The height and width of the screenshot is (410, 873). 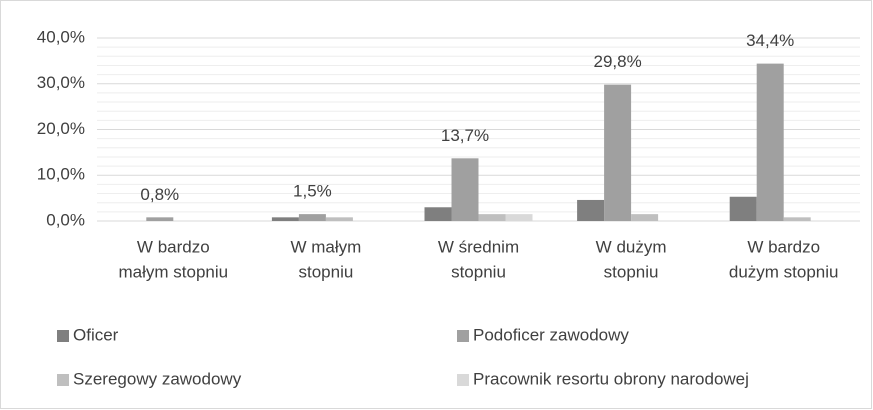 I want to click on x-tick-label: dużym stopniu, so click(x=784, y=271).